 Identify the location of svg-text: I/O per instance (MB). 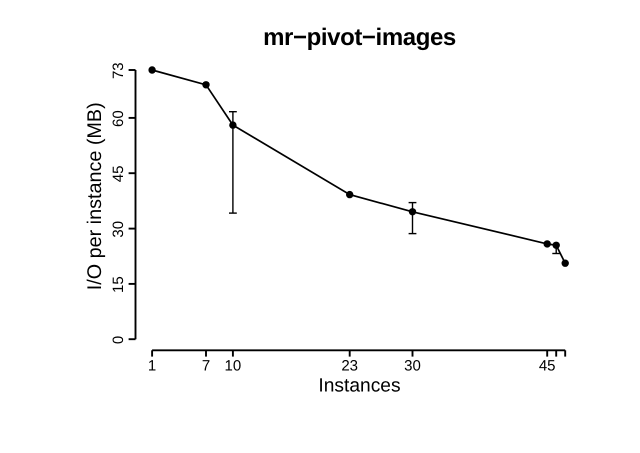
(95, 196).